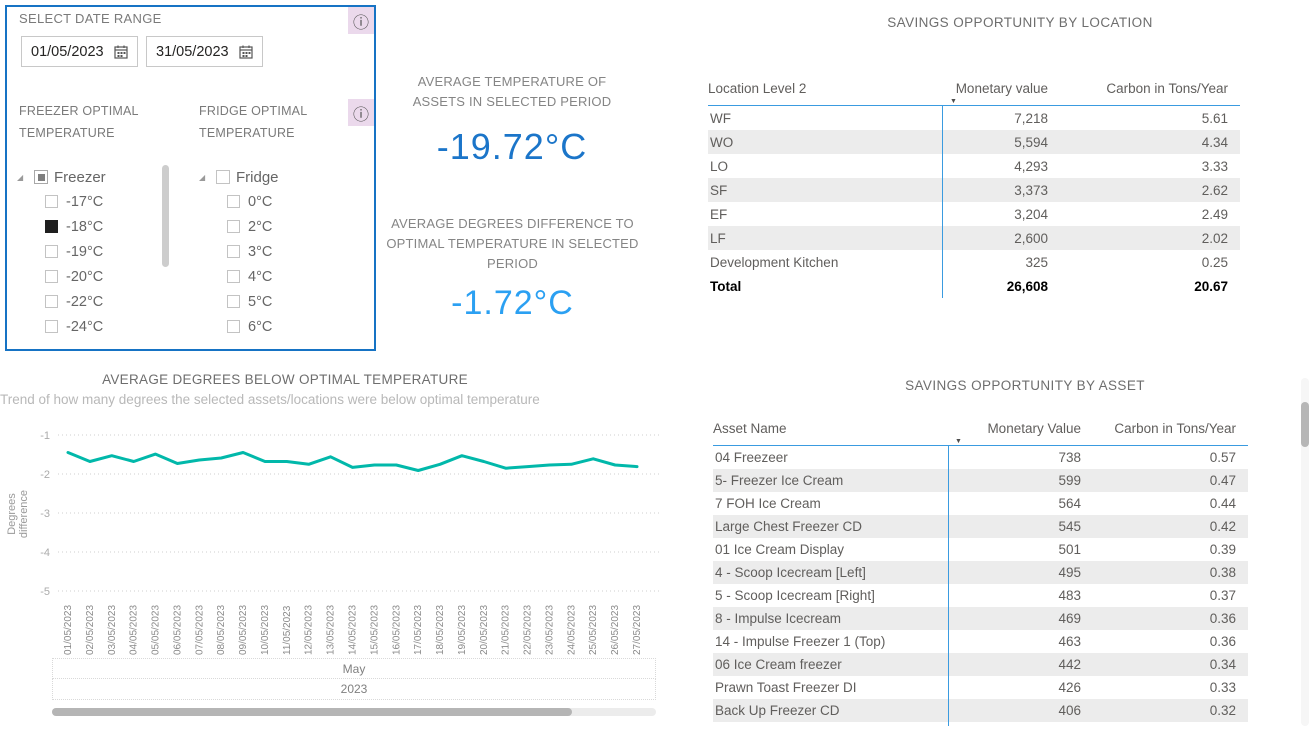 The height and width of the screenshot is (730, 1314). I want to click on x-tick-label: 12/05/2023, so click(309, 630).